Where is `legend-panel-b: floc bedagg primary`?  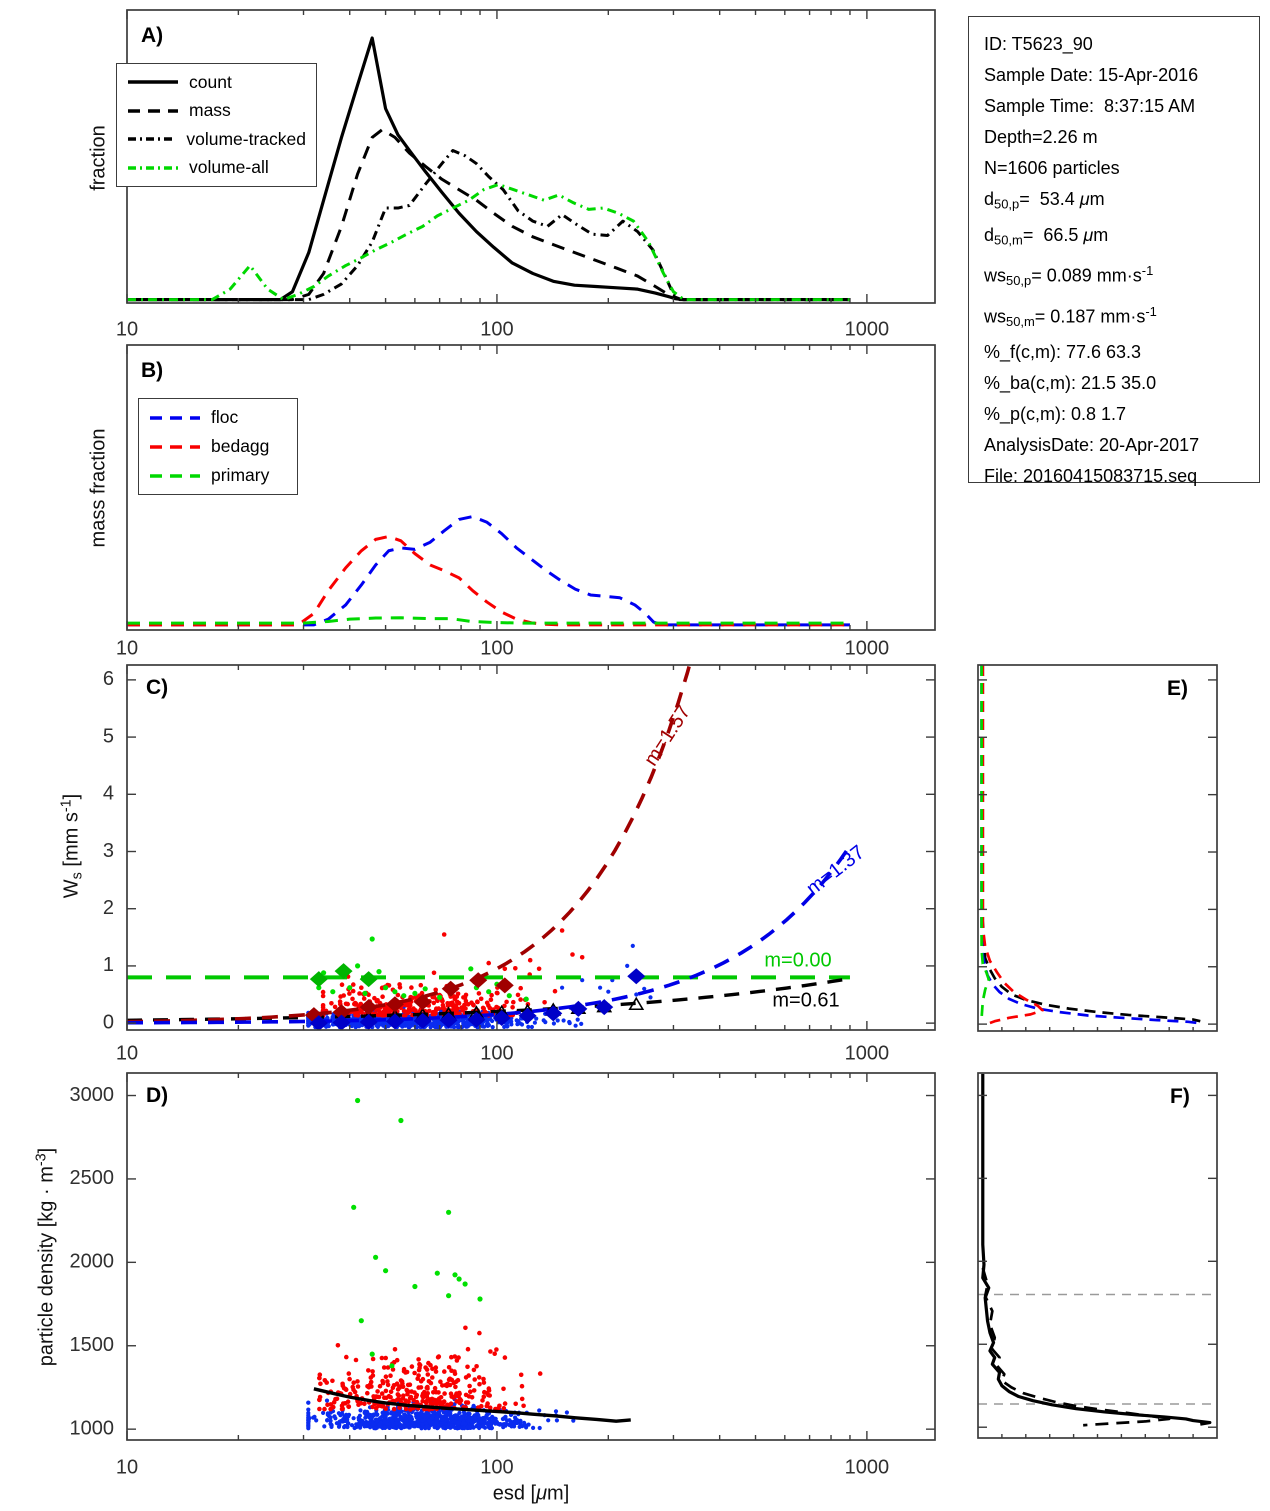 legend-panel-b: floc bedagg primary is located at coordinates (218, 446).